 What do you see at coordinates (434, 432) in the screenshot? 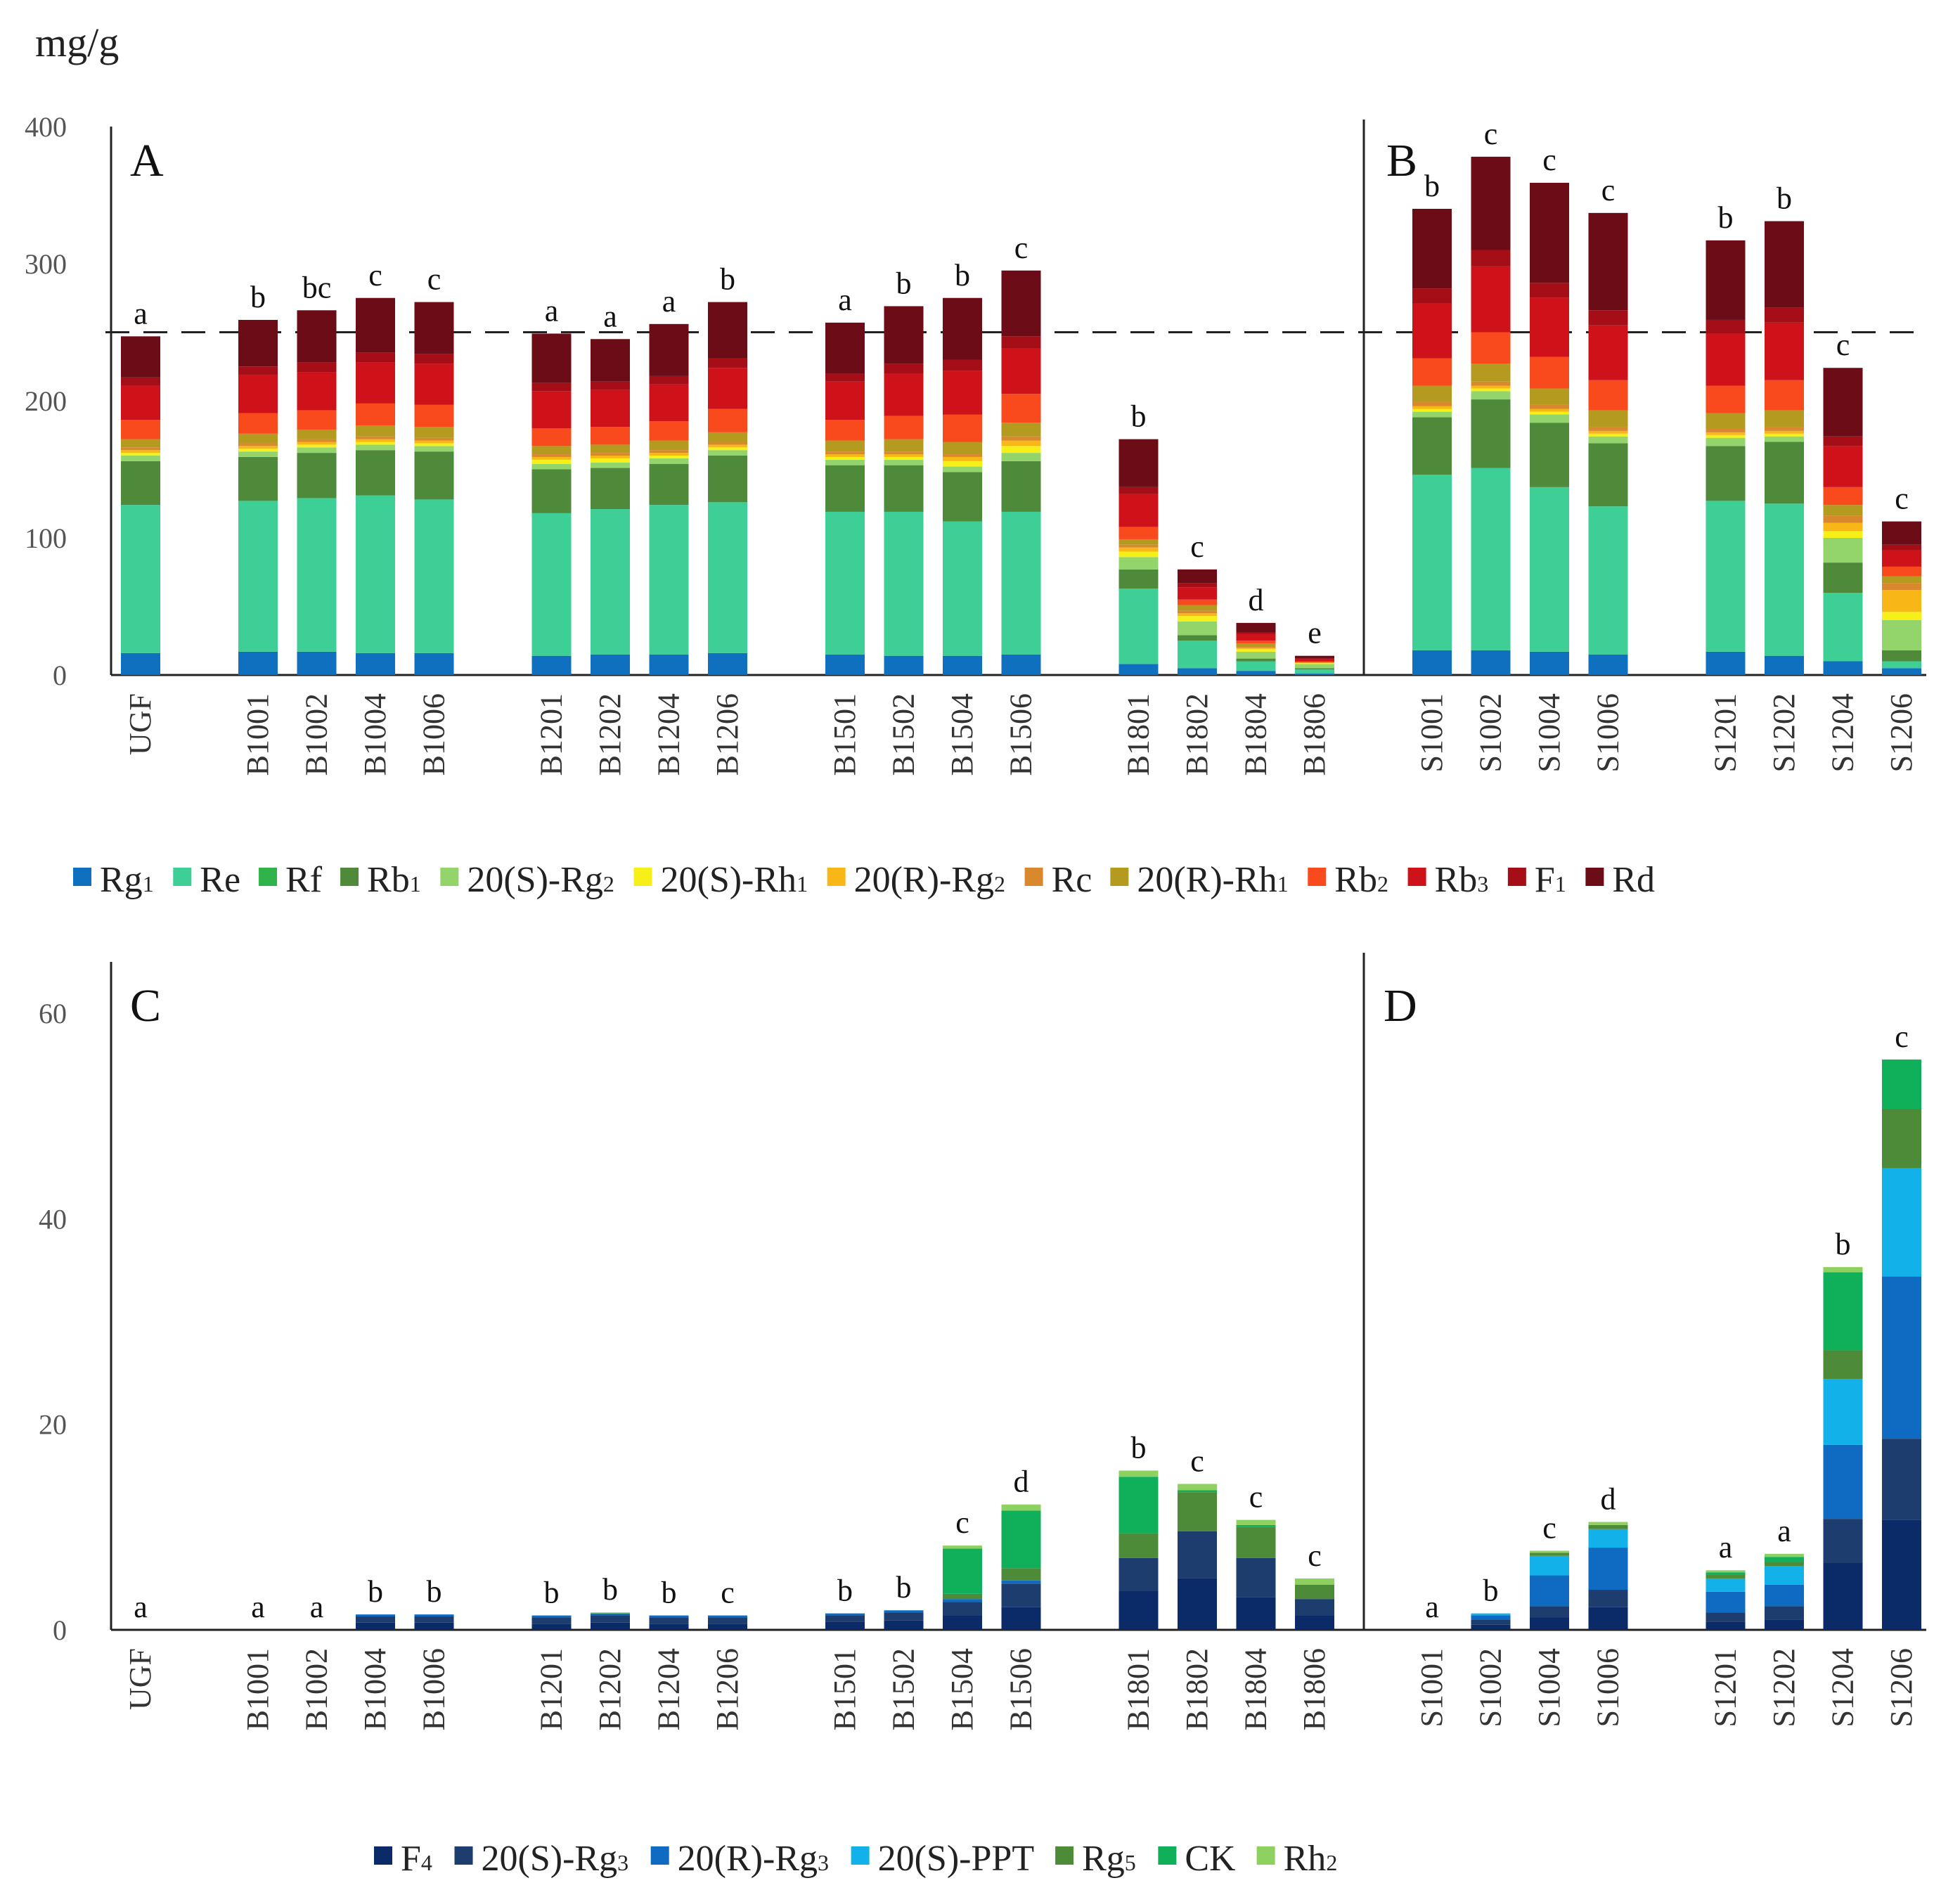
I see `bar-b1006-20-r-rh1` at bounding box center [434, 432].